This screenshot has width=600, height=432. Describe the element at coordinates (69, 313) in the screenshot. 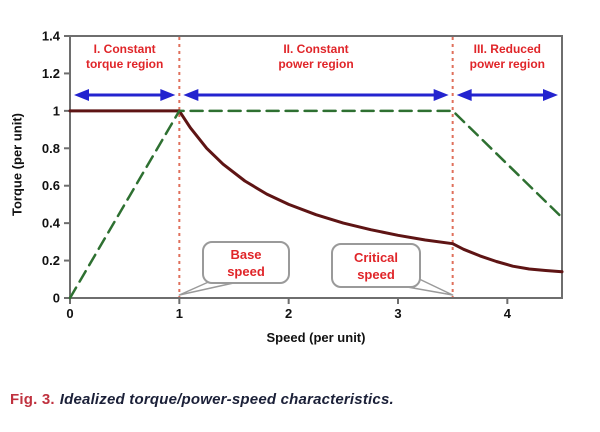

I see `x-axis-tick-label: 0` at that location.